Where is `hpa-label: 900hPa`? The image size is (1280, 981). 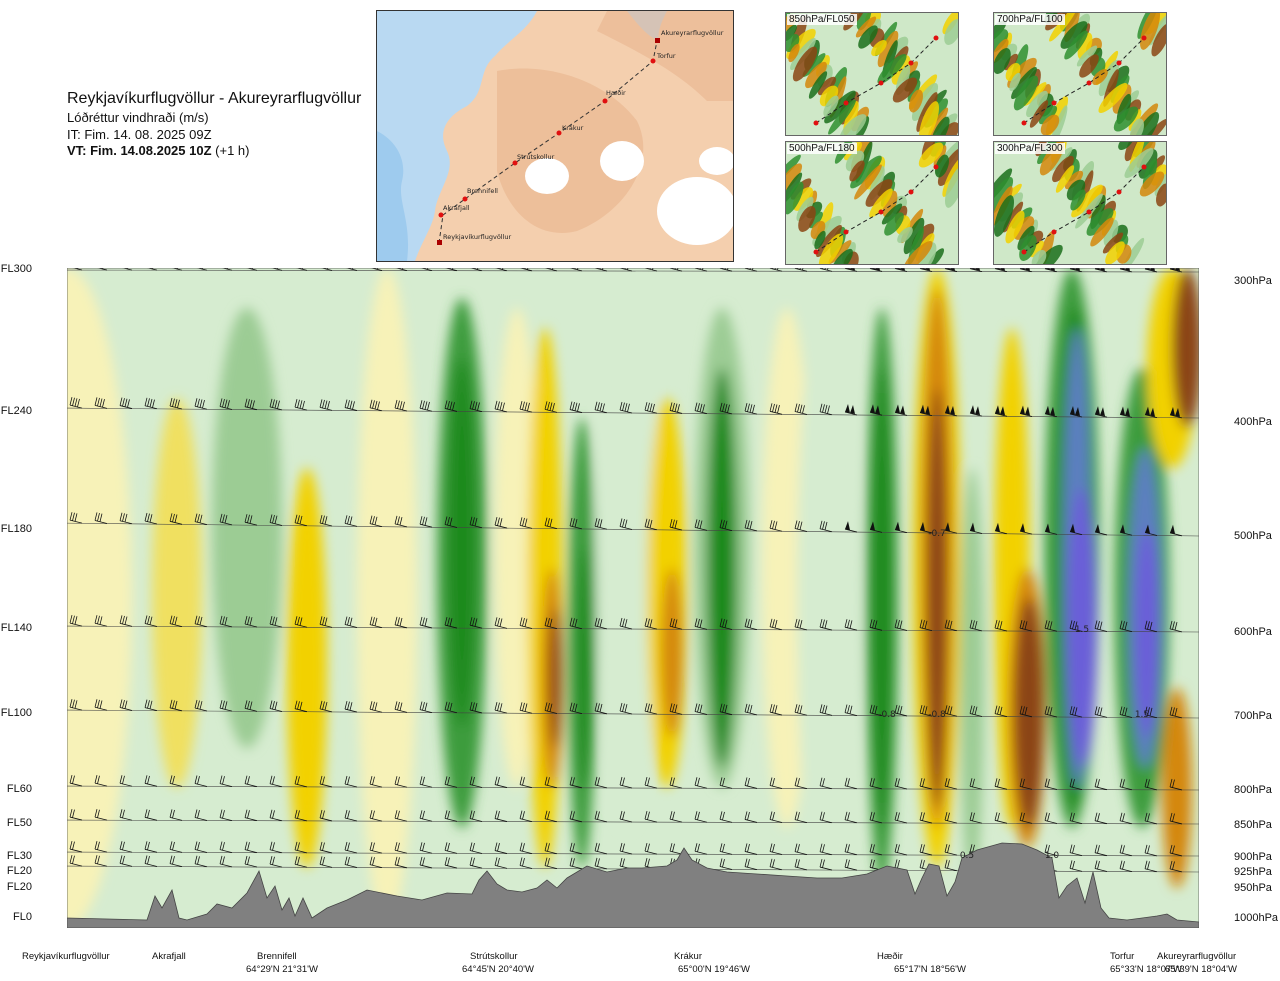 hpa-label: 900hPa is located at coordinates (1253, 857).